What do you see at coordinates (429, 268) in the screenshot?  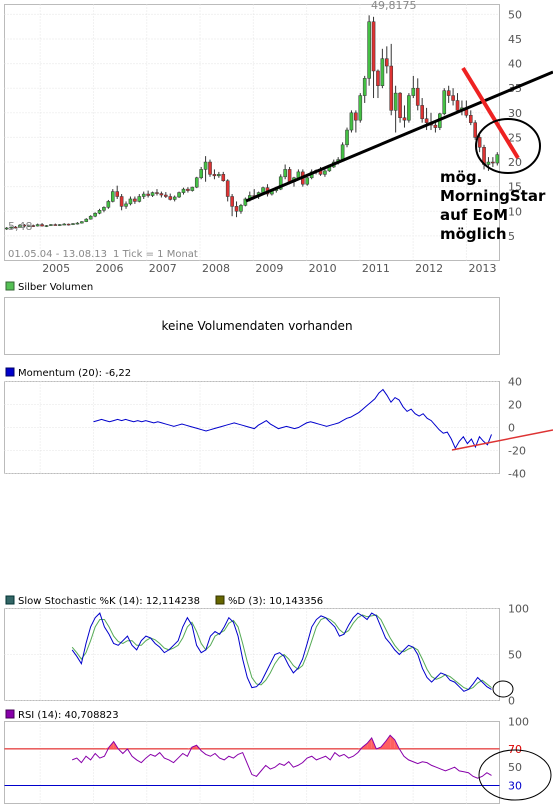 I see `price-x-tick: 2012` at bounding box center [429, 268].